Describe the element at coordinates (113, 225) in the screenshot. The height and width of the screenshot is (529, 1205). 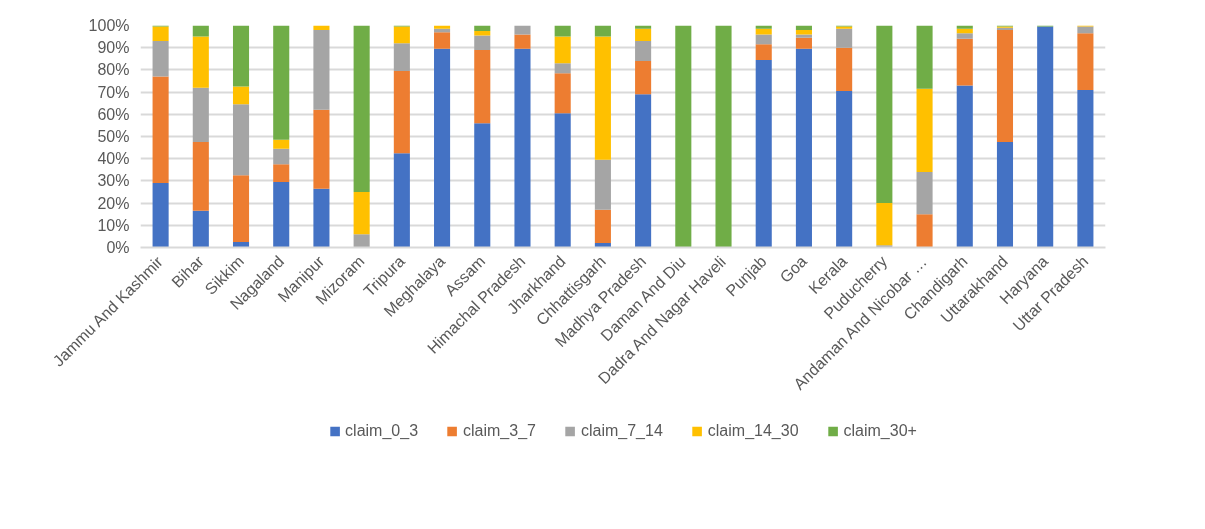
I see `y-tick-label: 10%` at that location.